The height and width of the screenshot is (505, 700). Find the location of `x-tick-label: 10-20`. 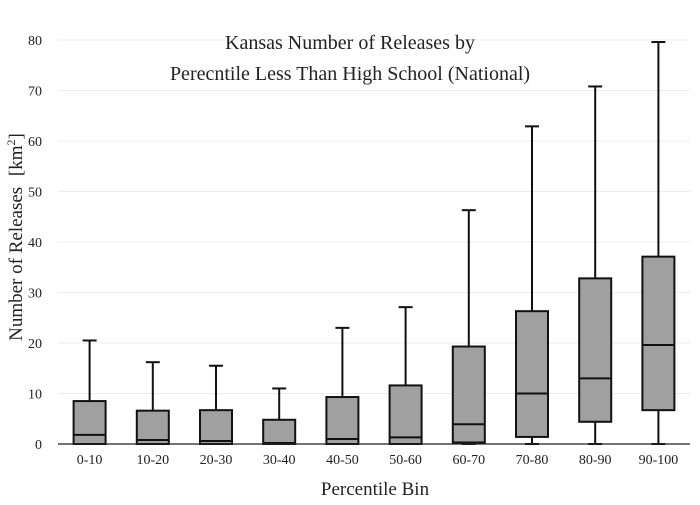

x-tick-label: 10-20 is located at coordinates (152, 460).